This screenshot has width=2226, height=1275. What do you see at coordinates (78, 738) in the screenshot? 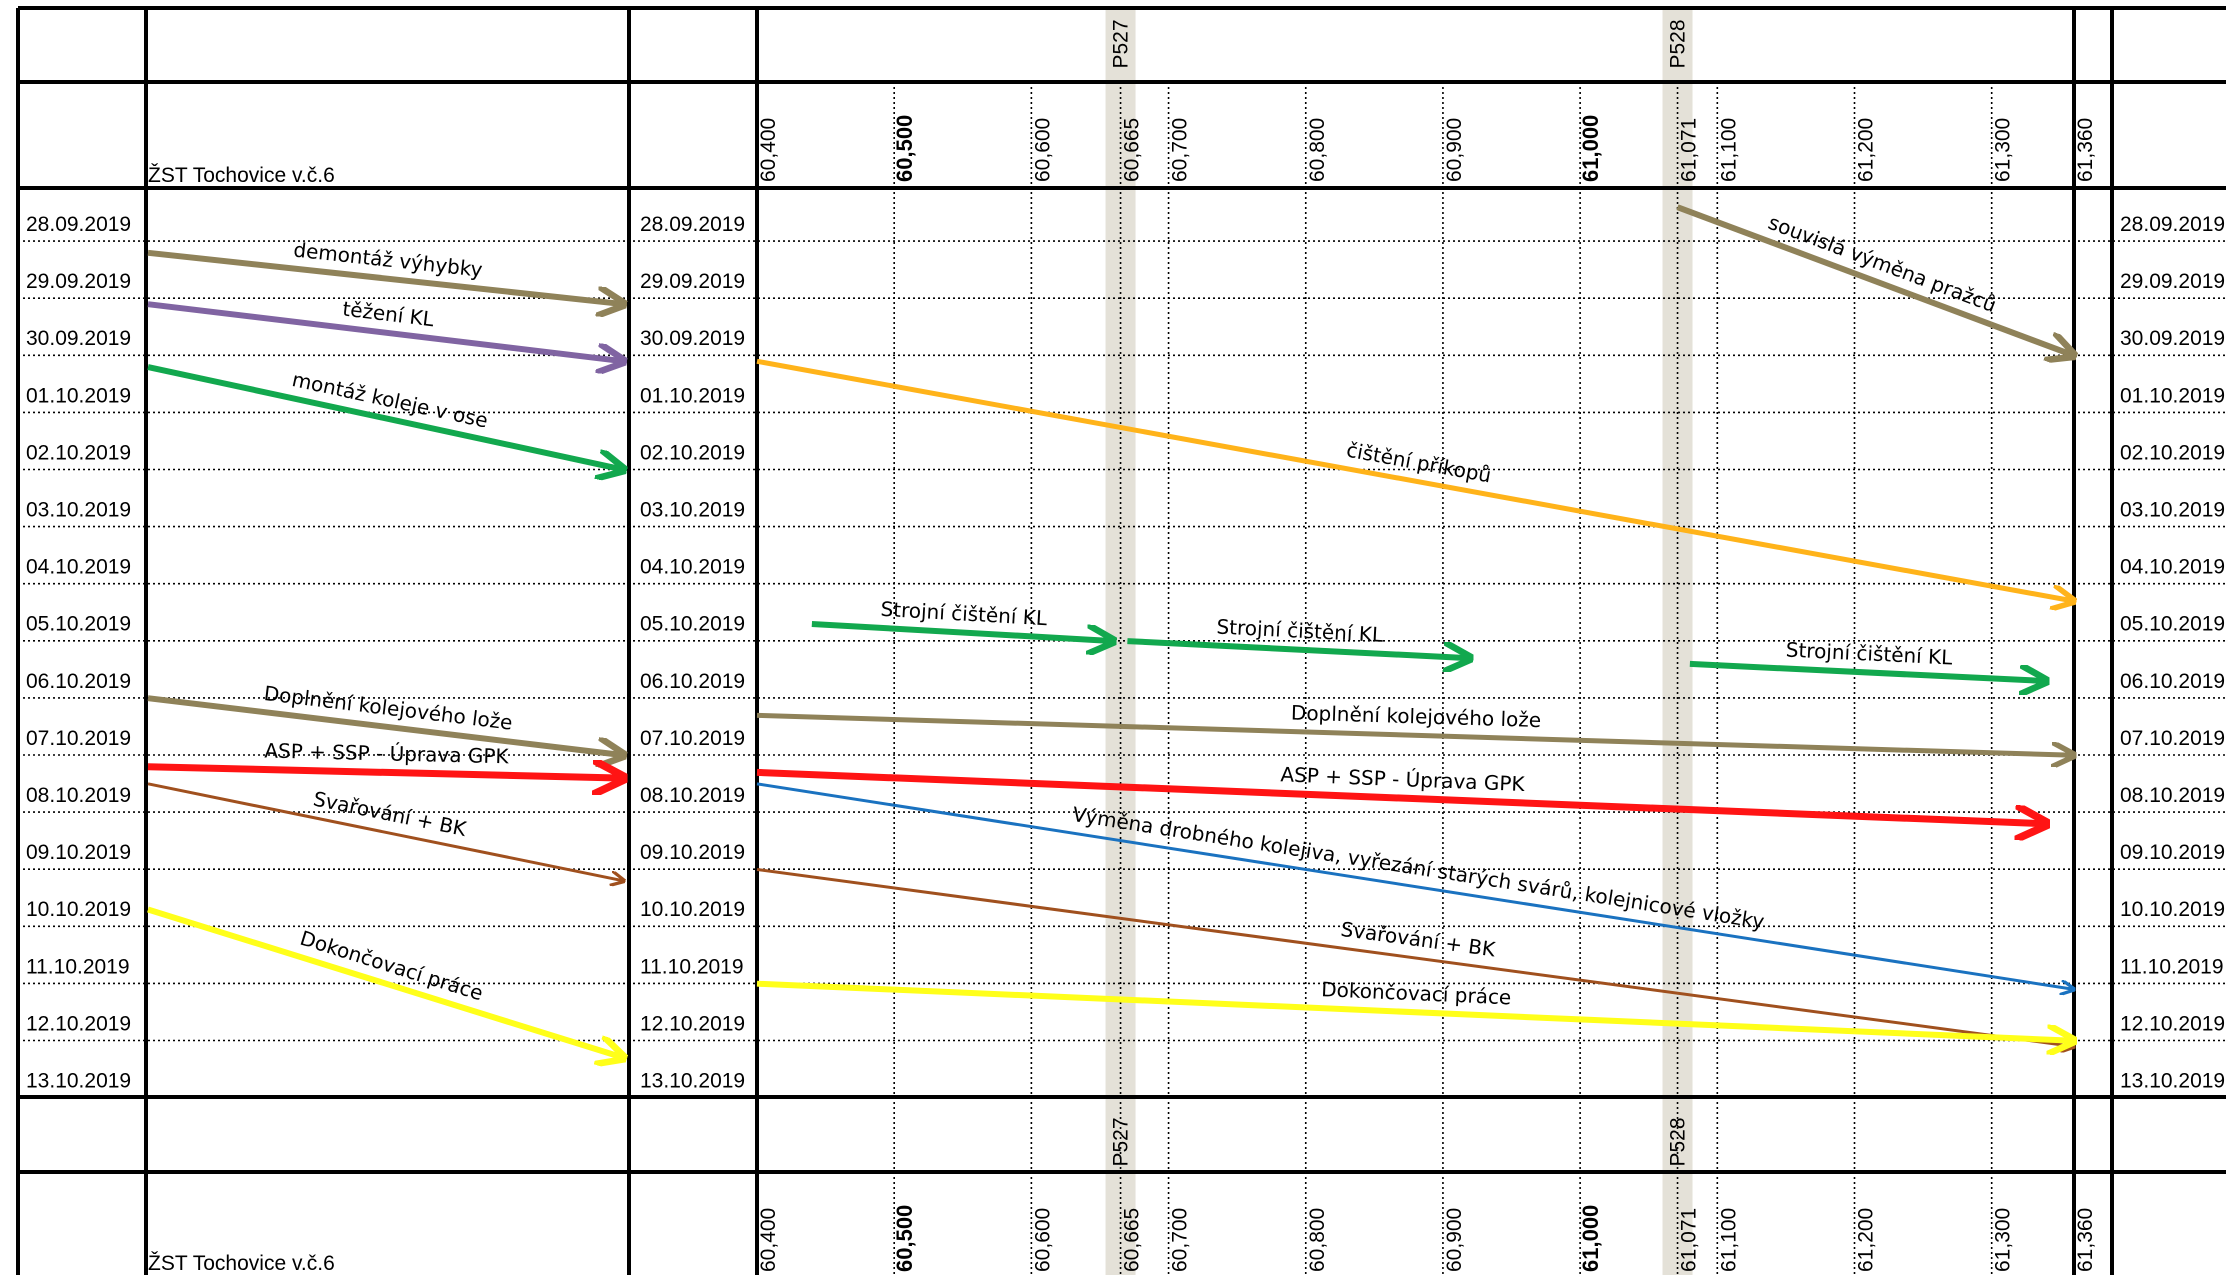
I see `date-label-left: 07.10.2019` at bounding box center [78, 738].